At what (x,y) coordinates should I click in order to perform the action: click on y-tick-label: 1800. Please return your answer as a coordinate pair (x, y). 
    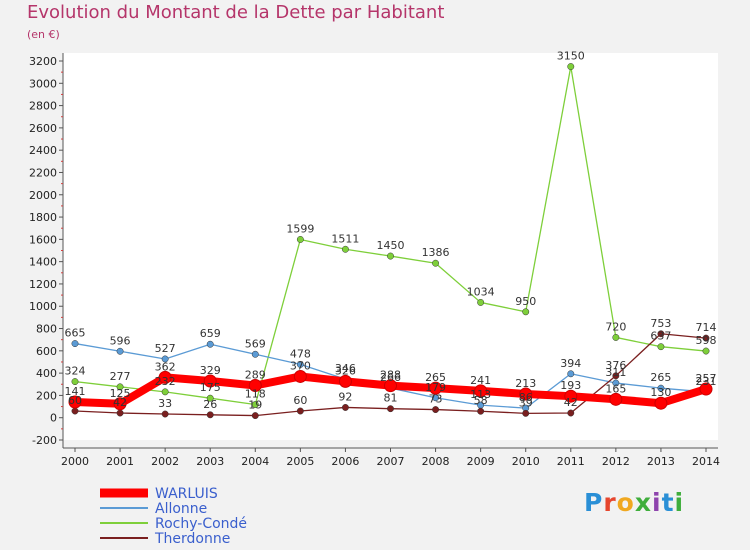
    Looking at the image, I should click on (43, 217).